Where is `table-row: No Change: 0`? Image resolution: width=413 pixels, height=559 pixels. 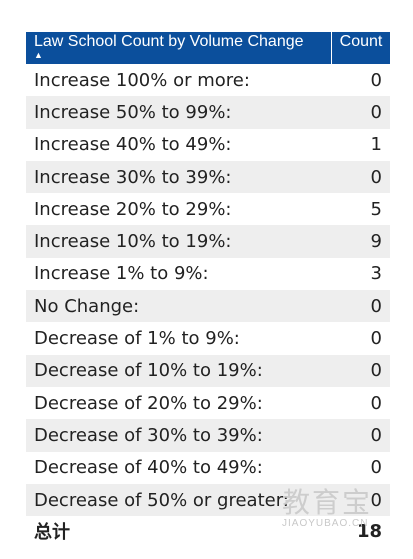
table-row: No Change: 0 is located at coordinates (208, 306).